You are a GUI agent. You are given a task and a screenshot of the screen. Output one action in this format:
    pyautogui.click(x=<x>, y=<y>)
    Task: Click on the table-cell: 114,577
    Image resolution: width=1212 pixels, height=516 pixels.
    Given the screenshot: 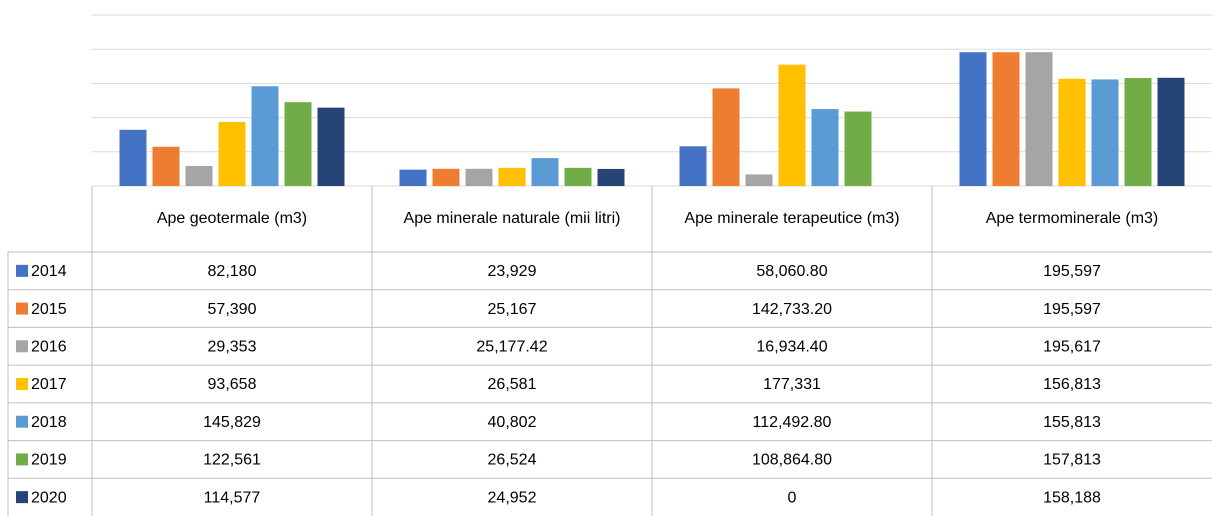 What is the action you would take?
    pyautogui.click(x=232, y=497)
    